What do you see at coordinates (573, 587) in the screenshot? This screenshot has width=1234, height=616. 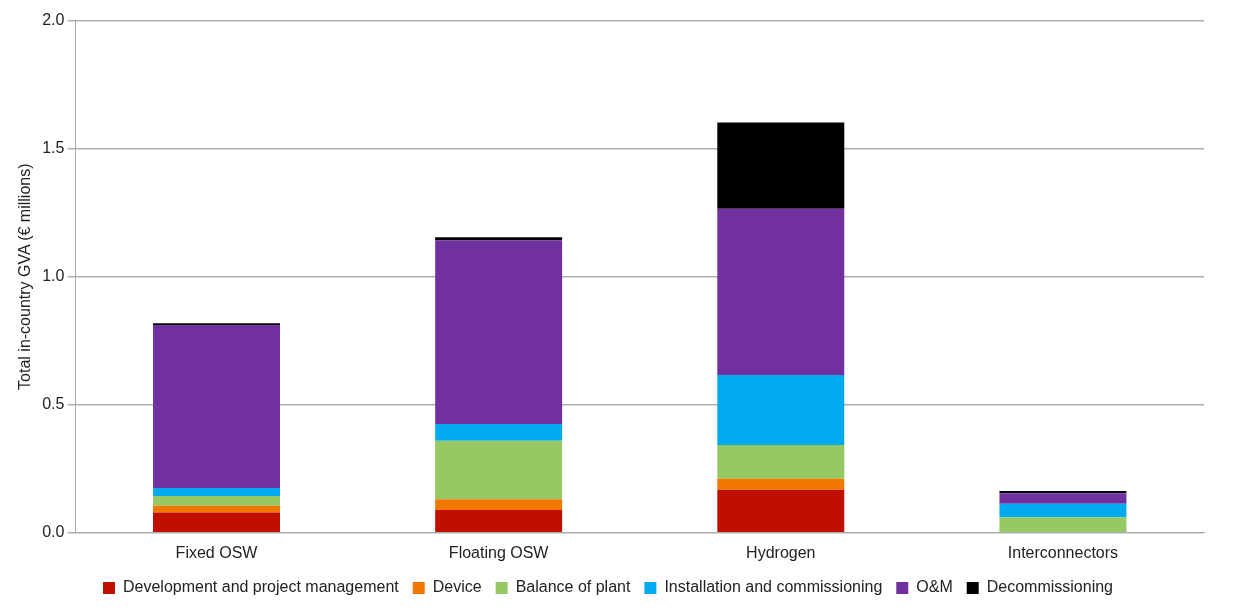 I see `legend-label: Balance of plant` at bounding box center [573, 587].